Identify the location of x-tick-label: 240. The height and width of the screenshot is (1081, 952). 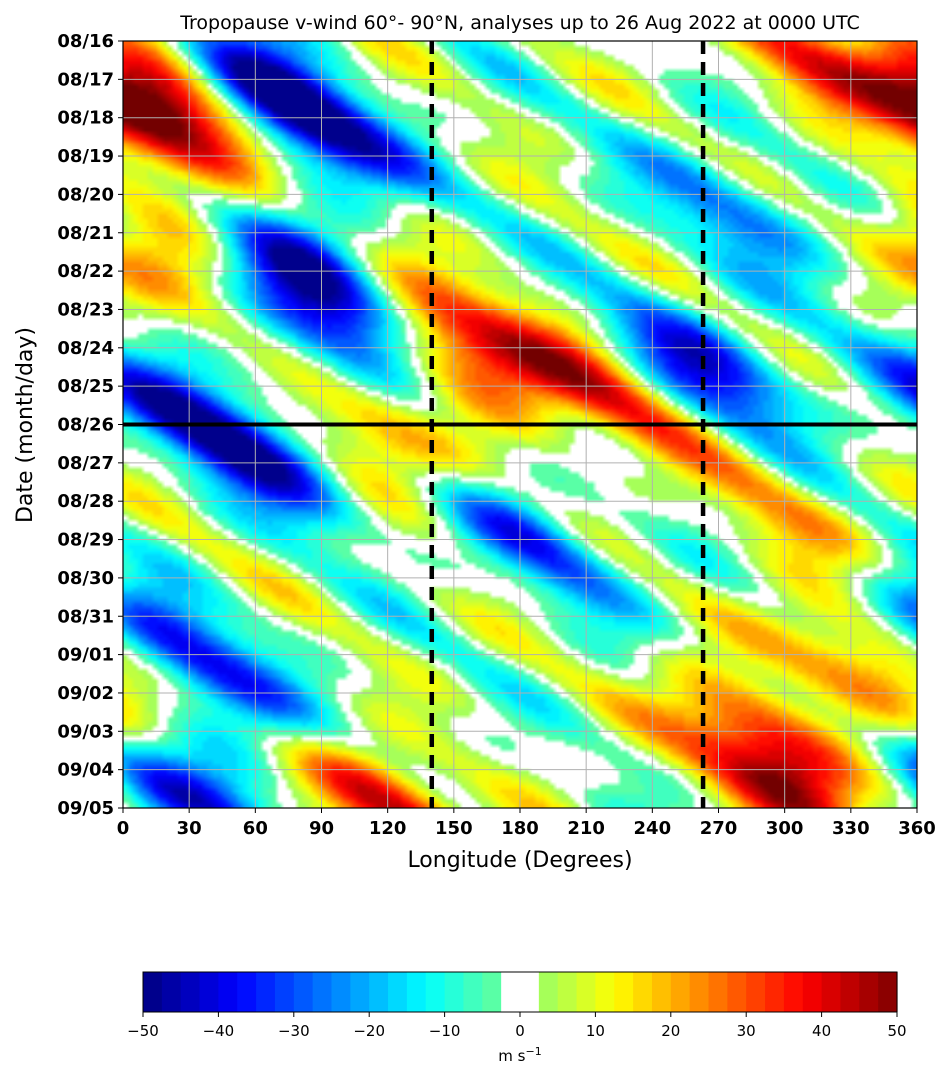
(653, 828).